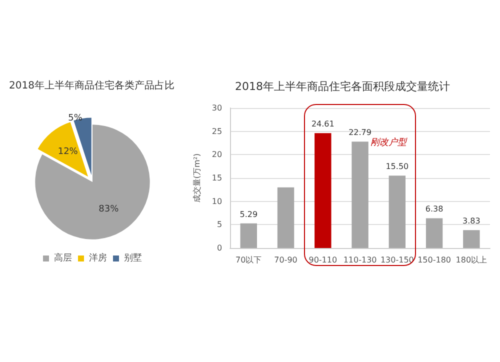  I want to click on legend-label: 别墅, so click(133, 258).